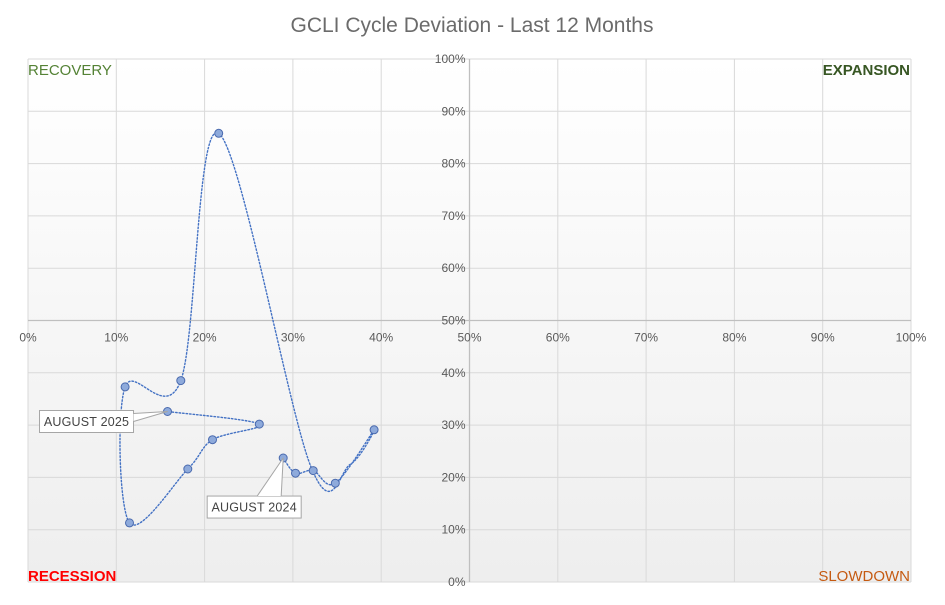 This screenshot has height=605, width=945. Describe the element at coordinates (469, 338) in the screenshot. I see `x-tick-label: 50%` at that location.